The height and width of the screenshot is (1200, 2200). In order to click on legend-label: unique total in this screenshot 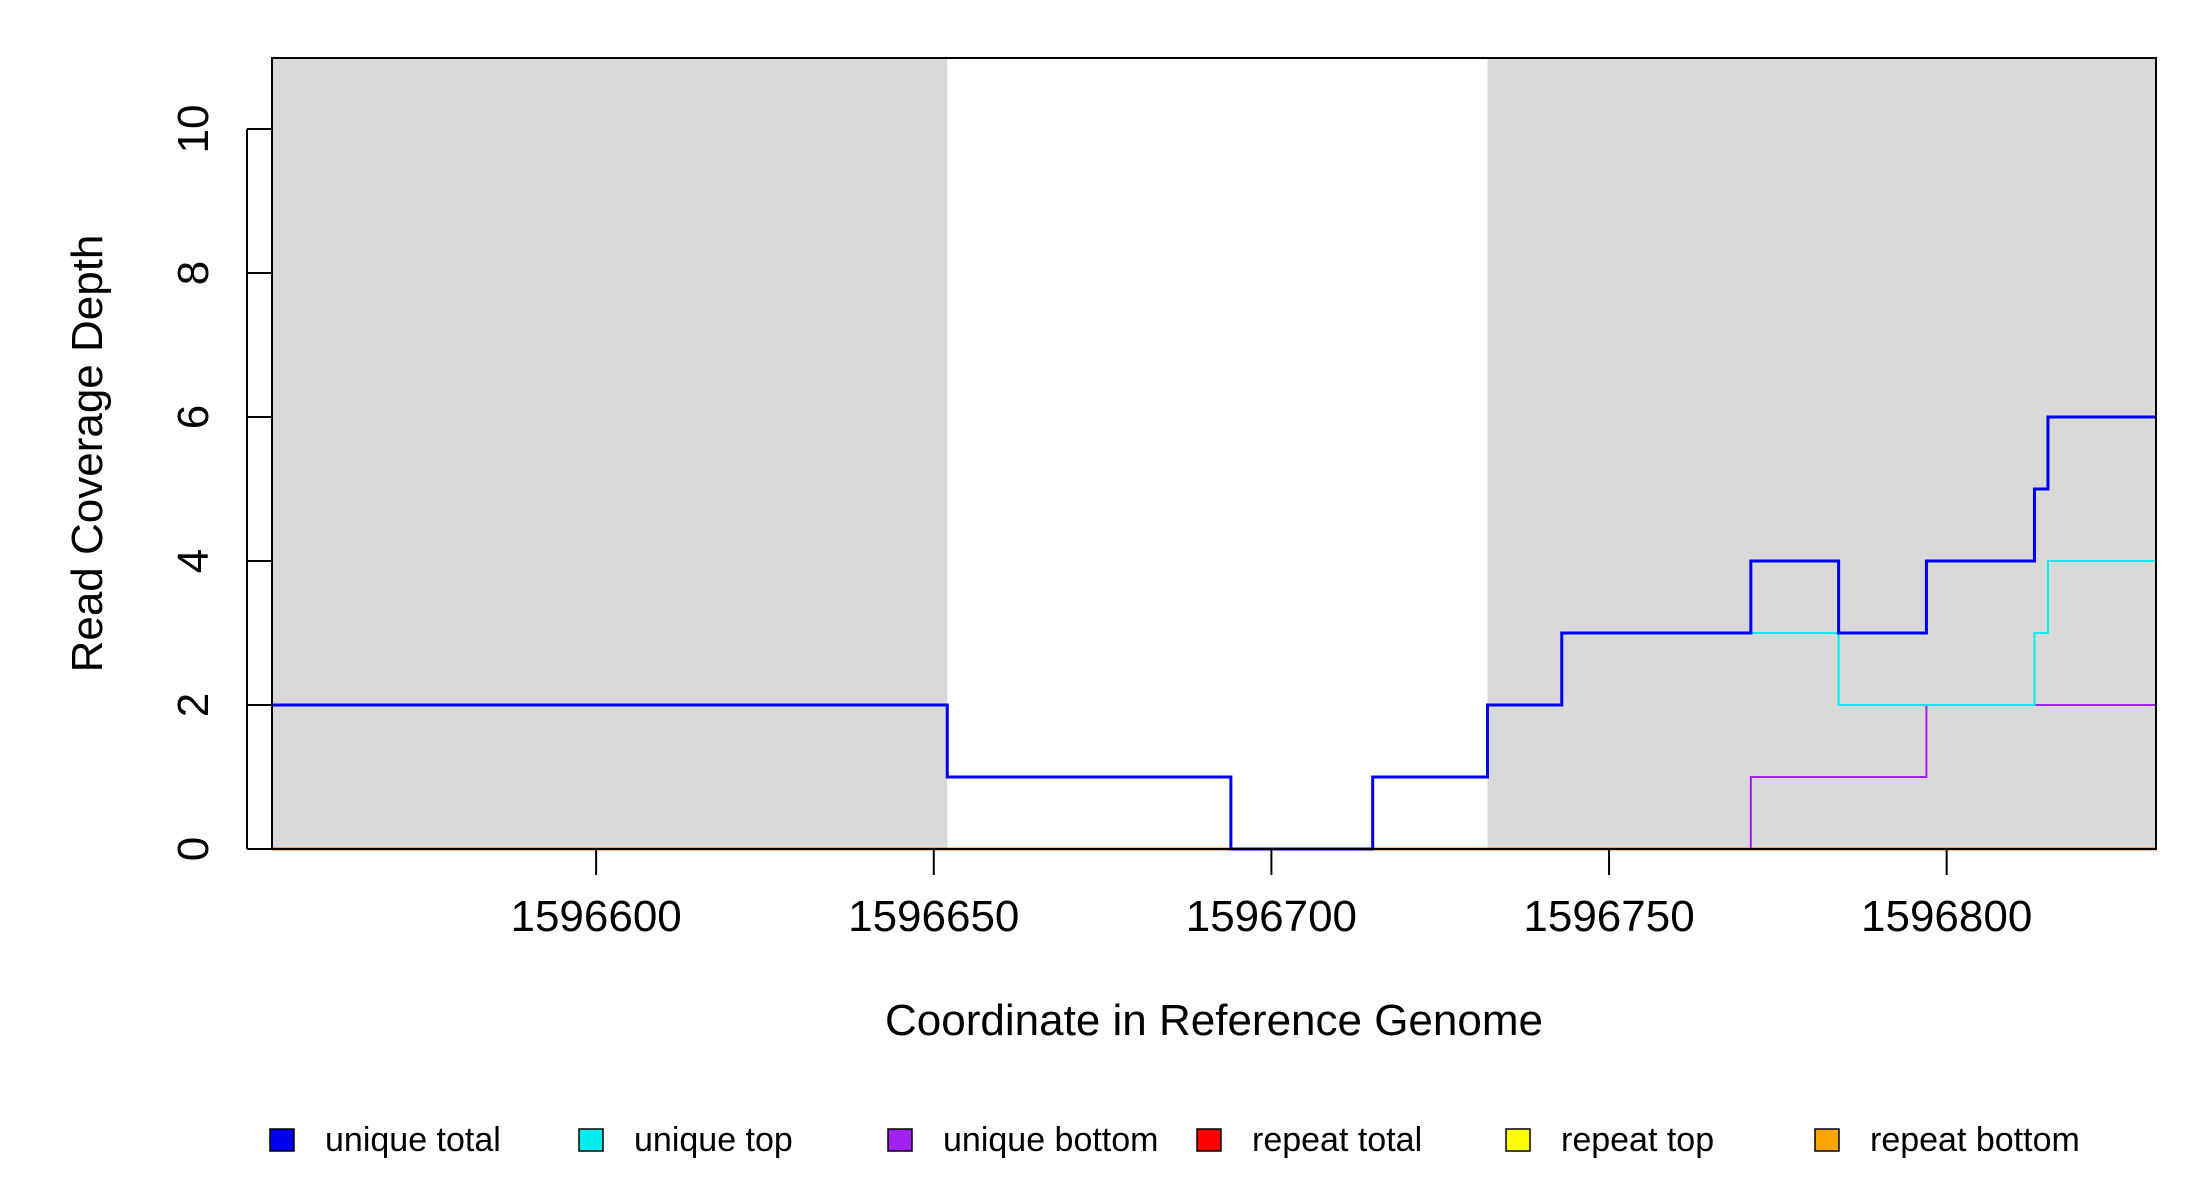, I will do `click(413, 1140)`.